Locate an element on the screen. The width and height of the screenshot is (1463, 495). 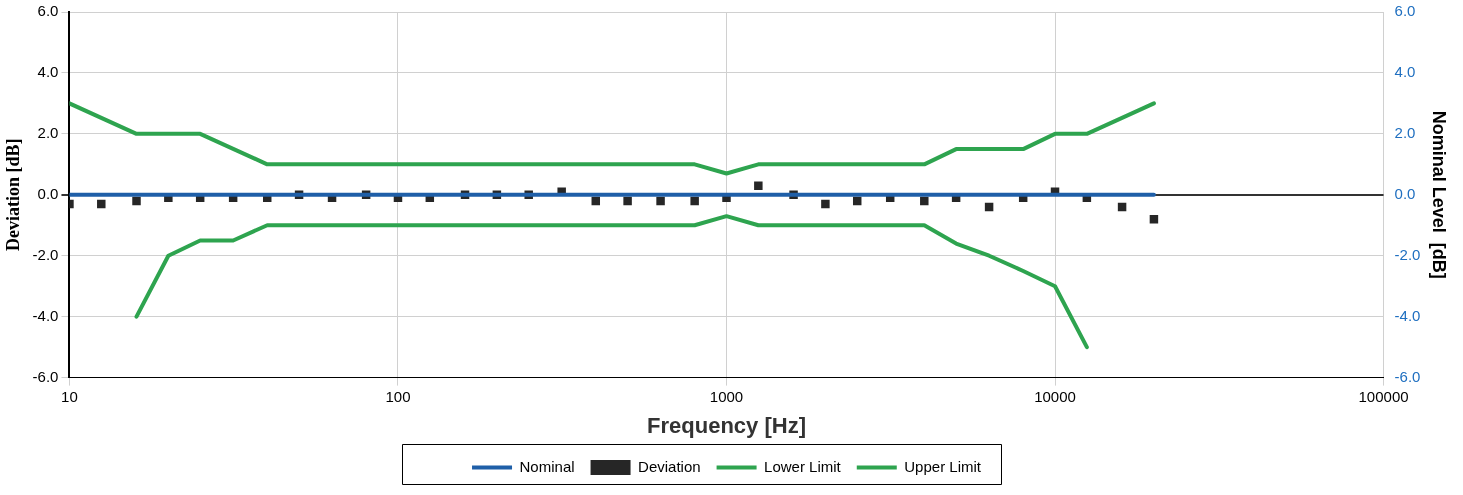
y-tick-label: -6.0 is located at coordinates (45, 376).